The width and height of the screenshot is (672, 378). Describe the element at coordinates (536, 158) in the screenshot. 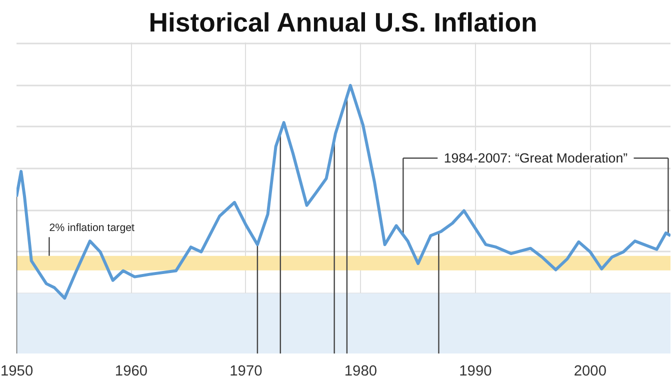

I see `annotation: 1984-2007: “Great Moderation”` at that location.